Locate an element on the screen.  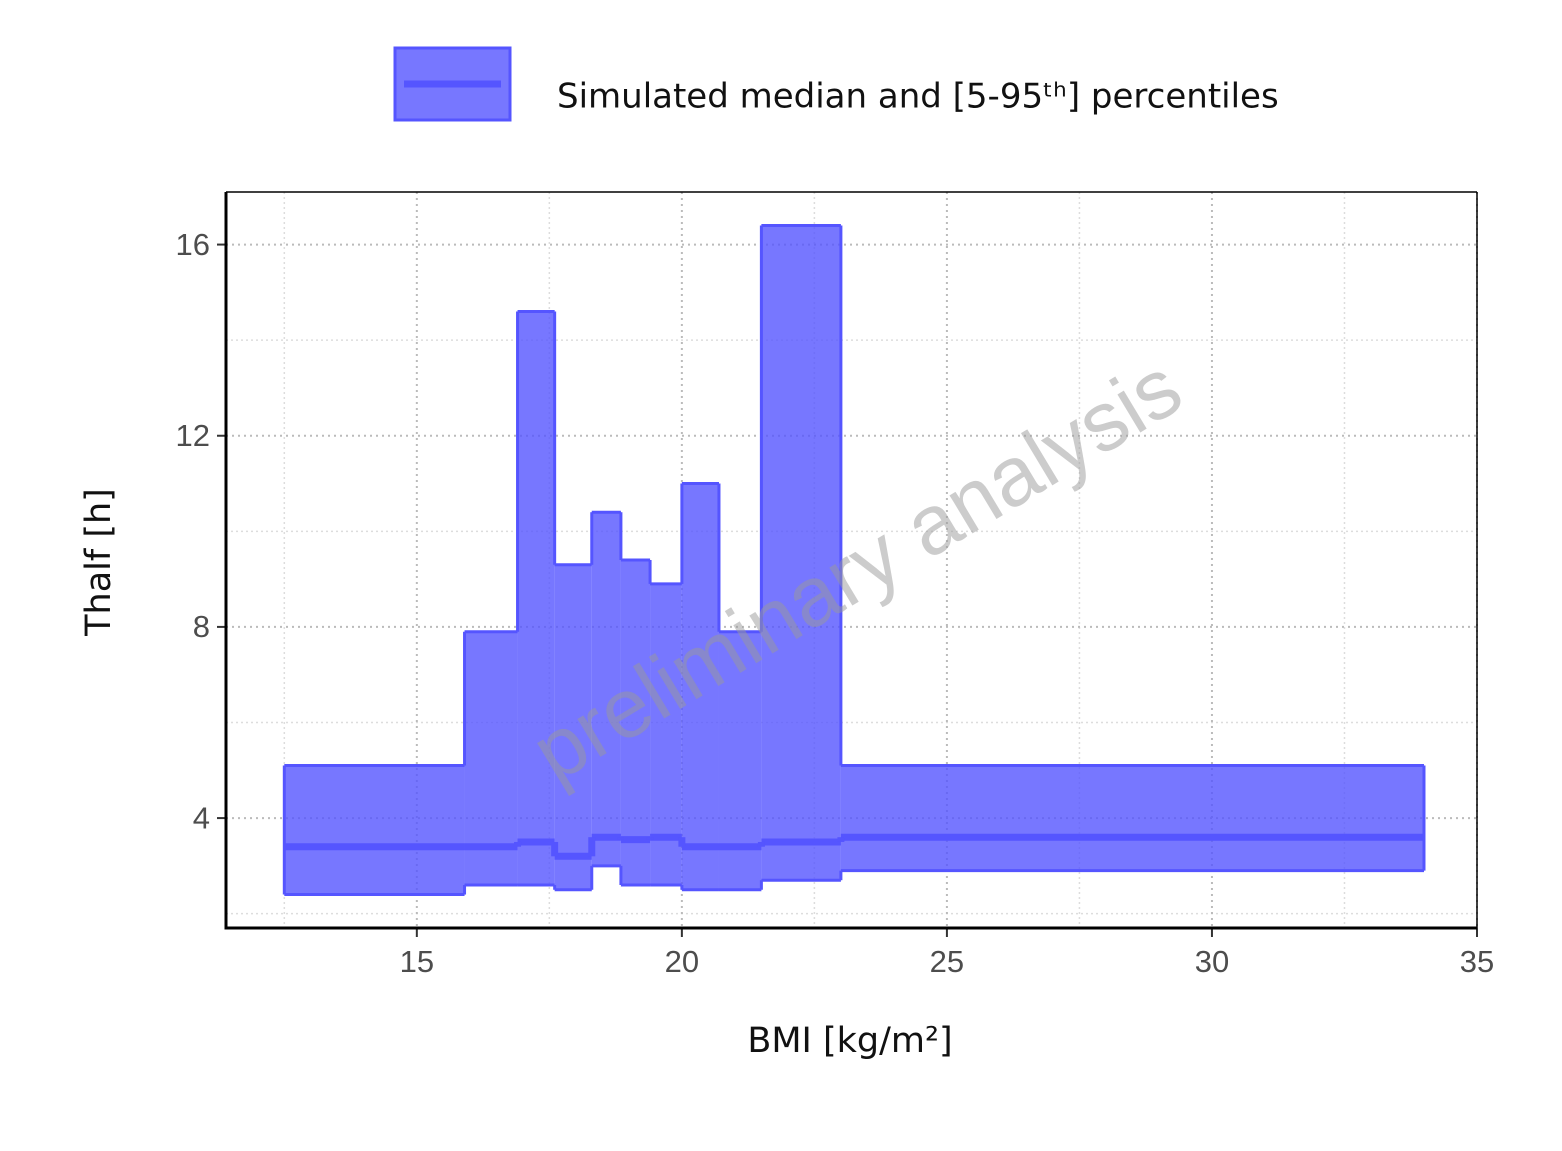
x-axis-label: BMI [kg/m²] is located at coordinates (849, 1041).